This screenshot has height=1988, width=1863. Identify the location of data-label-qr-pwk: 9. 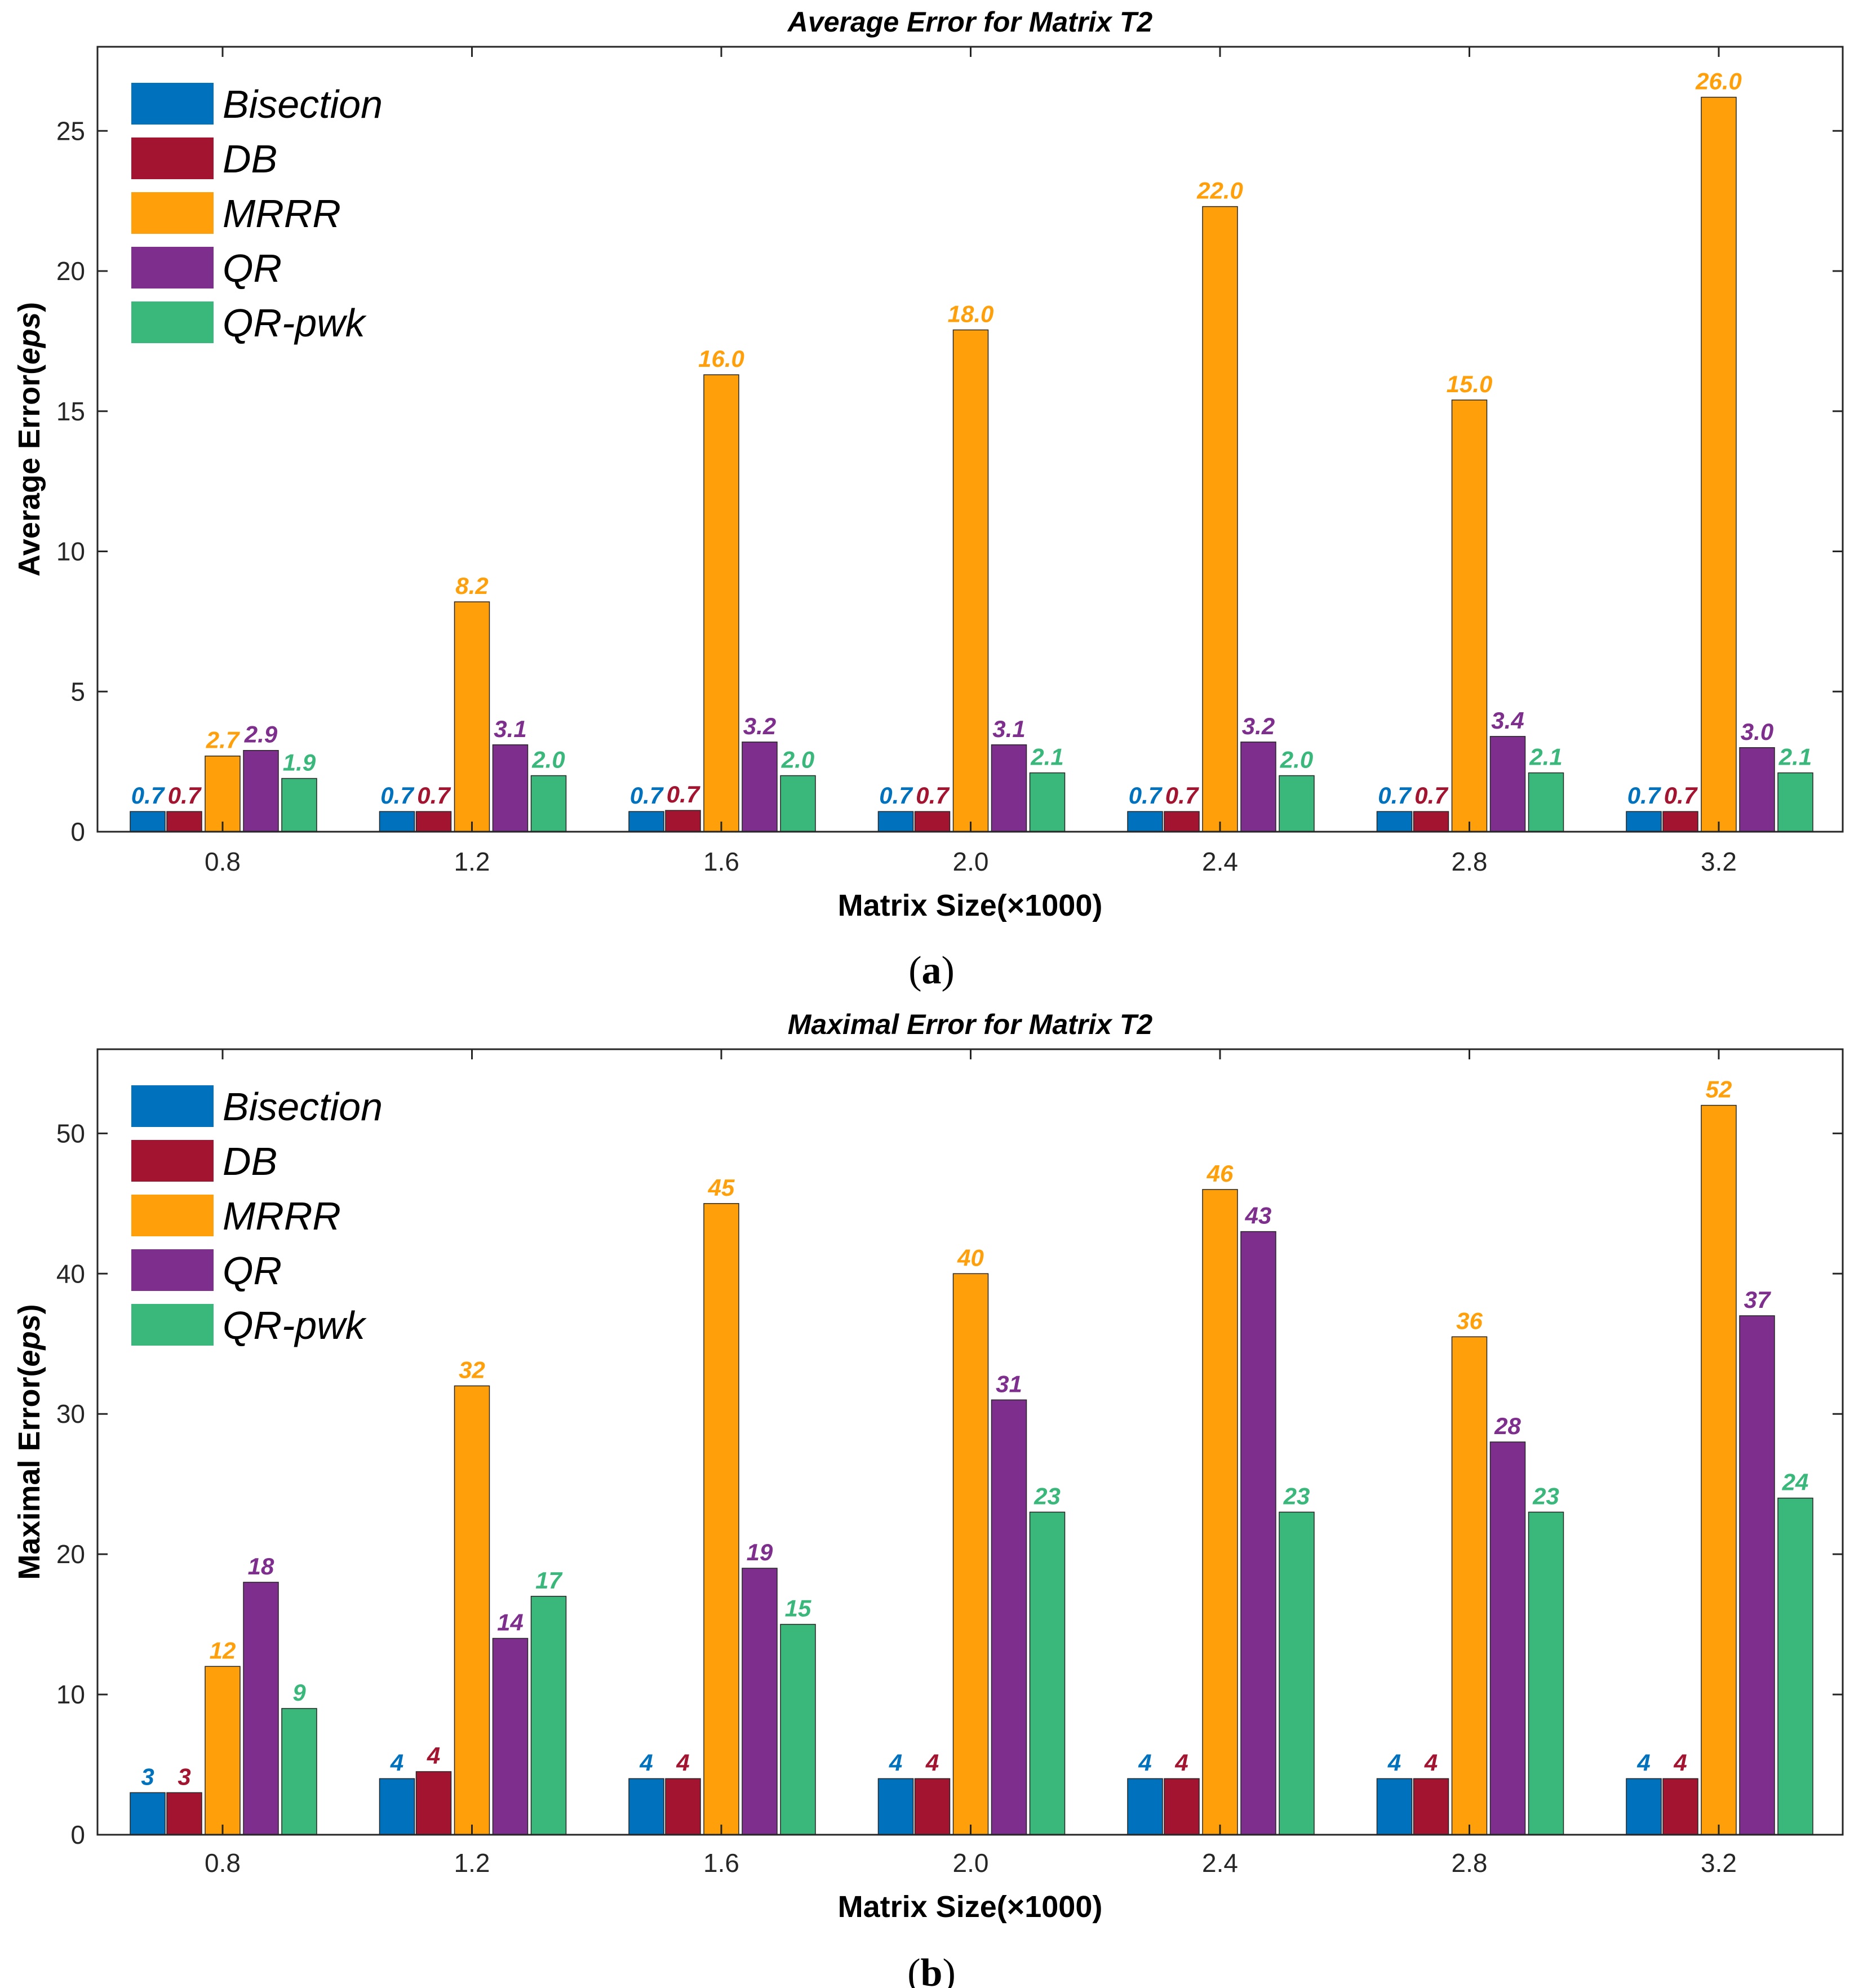
(299, 1692).